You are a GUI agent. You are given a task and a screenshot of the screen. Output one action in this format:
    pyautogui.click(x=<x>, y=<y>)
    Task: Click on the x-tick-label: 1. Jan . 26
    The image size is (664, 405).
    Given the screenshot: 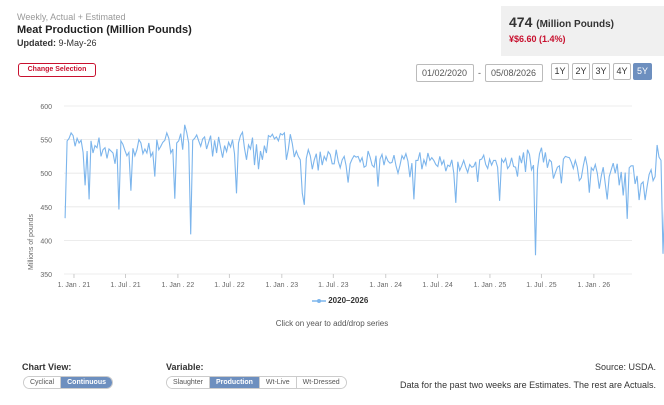 What is the action you would take?
    pyautogui.click(x=593, y=285)
    